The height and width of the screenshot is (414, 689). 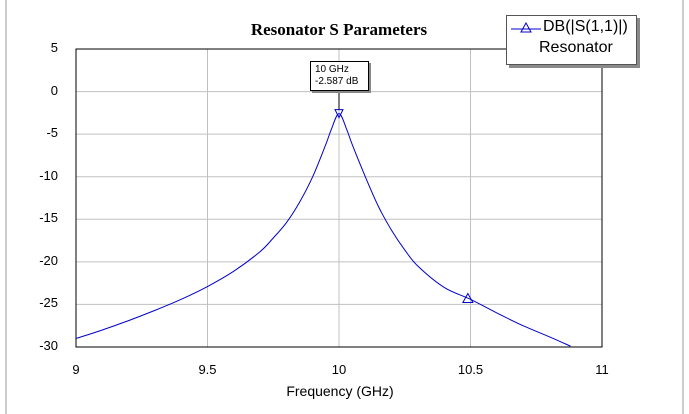 What do you see at coordinates (54, 47) in the screenshot?
I see `y-tick-label: 5` at bounding box center [54, 47].